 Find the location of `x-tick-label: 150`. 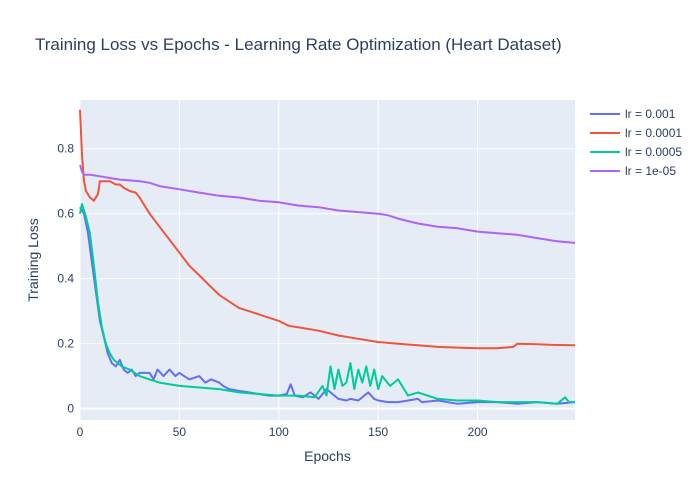

x-tick-label: 150 is located at coordinates (378, 432).